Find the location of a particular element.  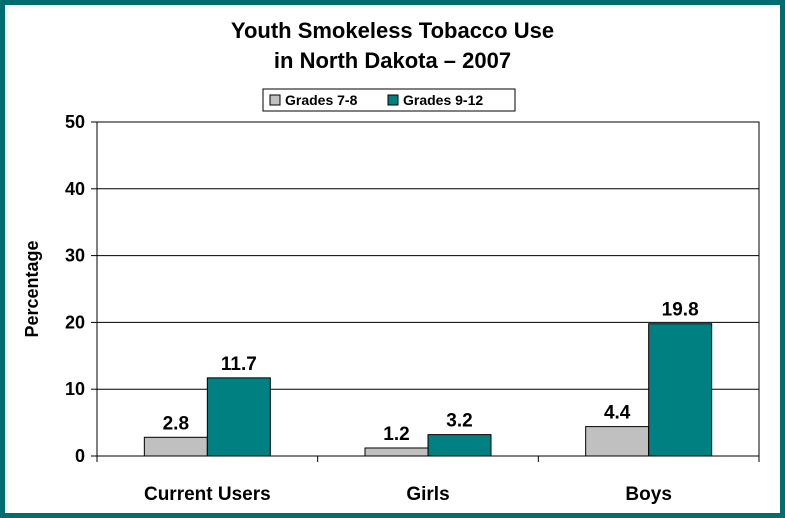

chart-subtitle: in North Dakota – 2007 is located at coordinates (392, 60).